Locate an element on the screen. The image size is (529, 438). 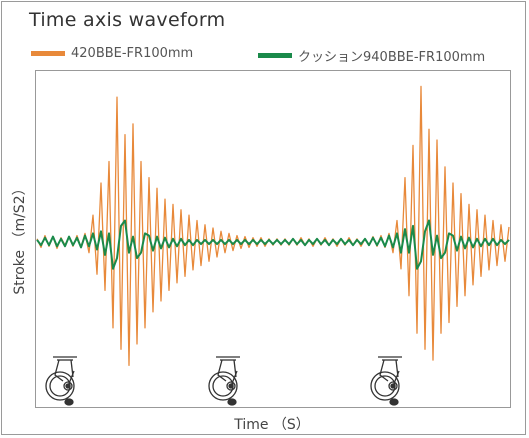
legend-swatch-green is located at coordinates (275, 55).